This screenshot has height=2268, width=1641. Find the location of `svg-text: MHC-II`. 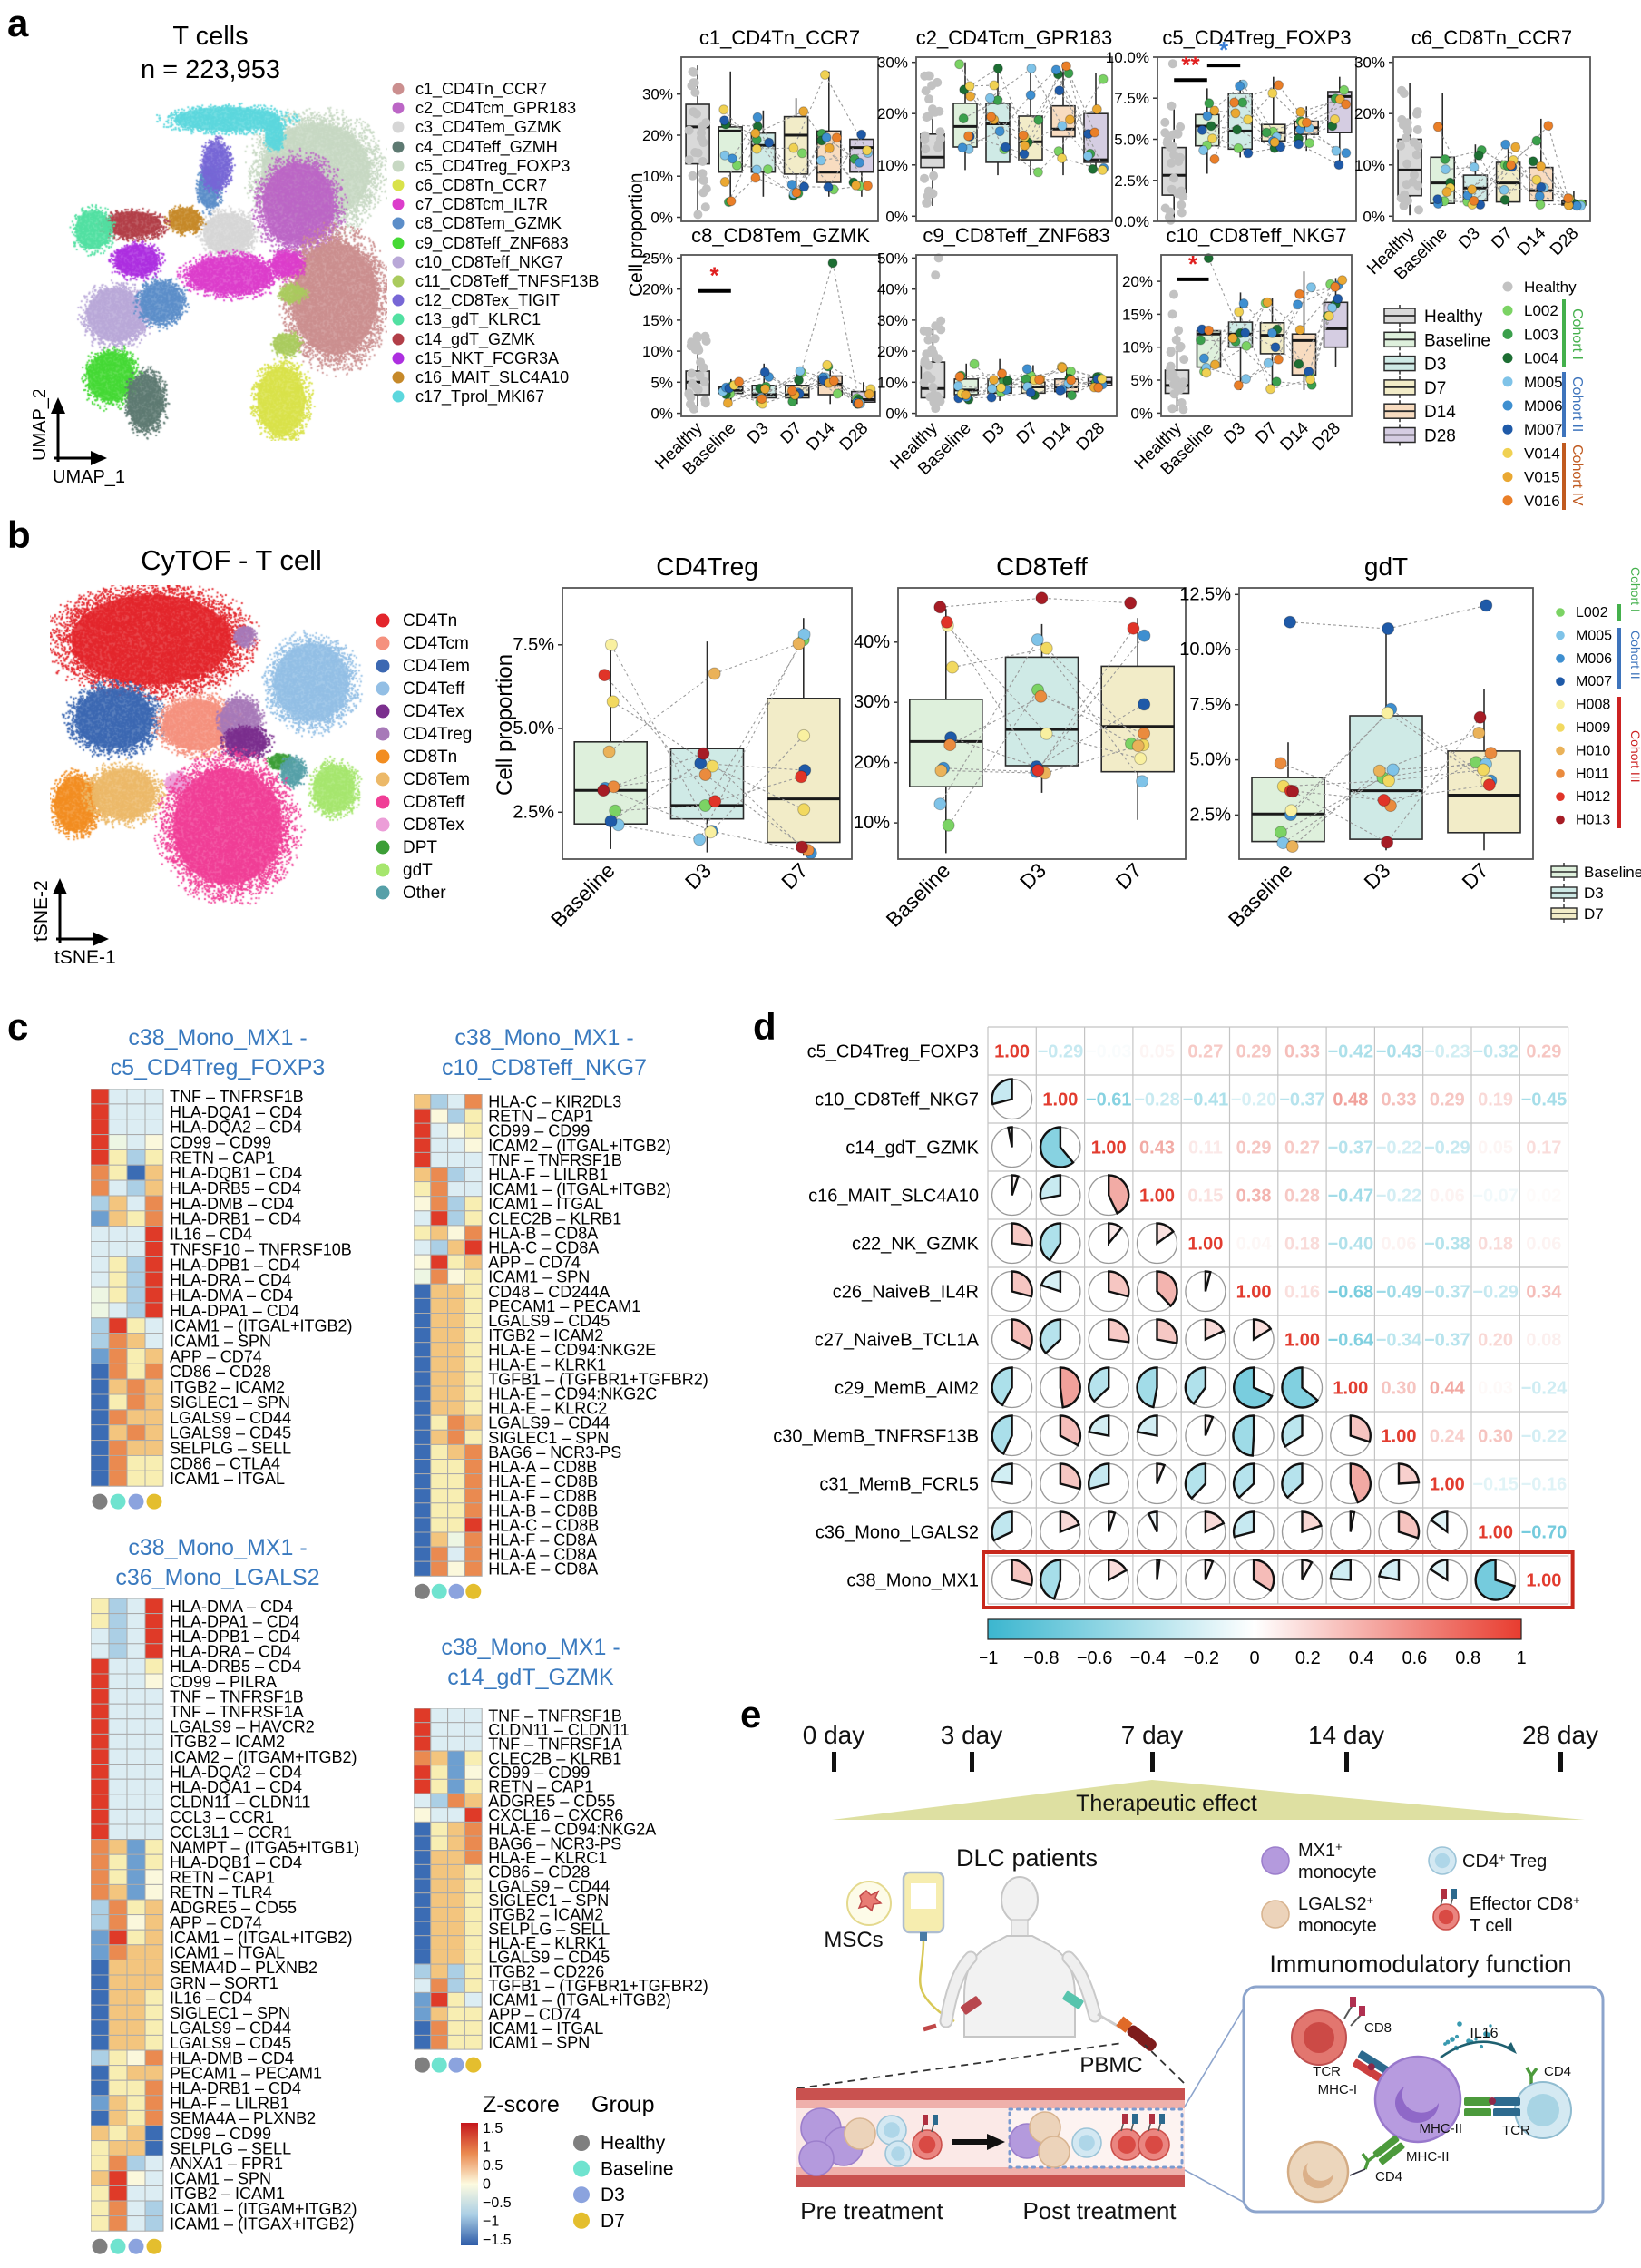

svg-text: MHC-II is located at coordinates (1428, 2157).